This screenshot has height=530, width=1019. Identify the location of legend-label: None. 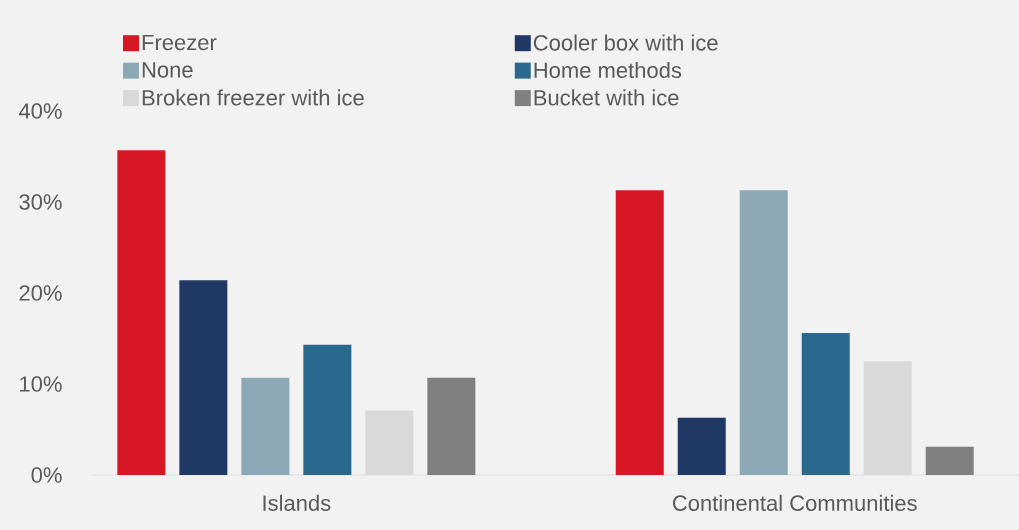
(167, 70).